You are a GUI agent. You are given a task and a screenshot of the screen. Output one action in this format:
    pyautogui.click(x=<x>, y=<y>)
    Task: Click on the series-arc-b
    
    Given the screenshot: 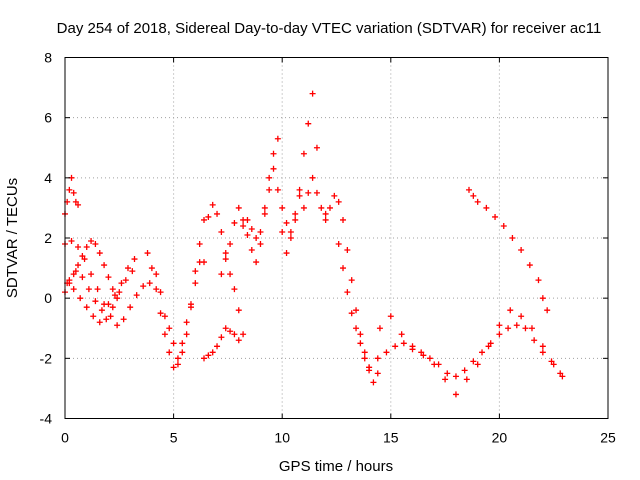 What is the action you would take?
    pyautogui.click(x=107, y=283)
    